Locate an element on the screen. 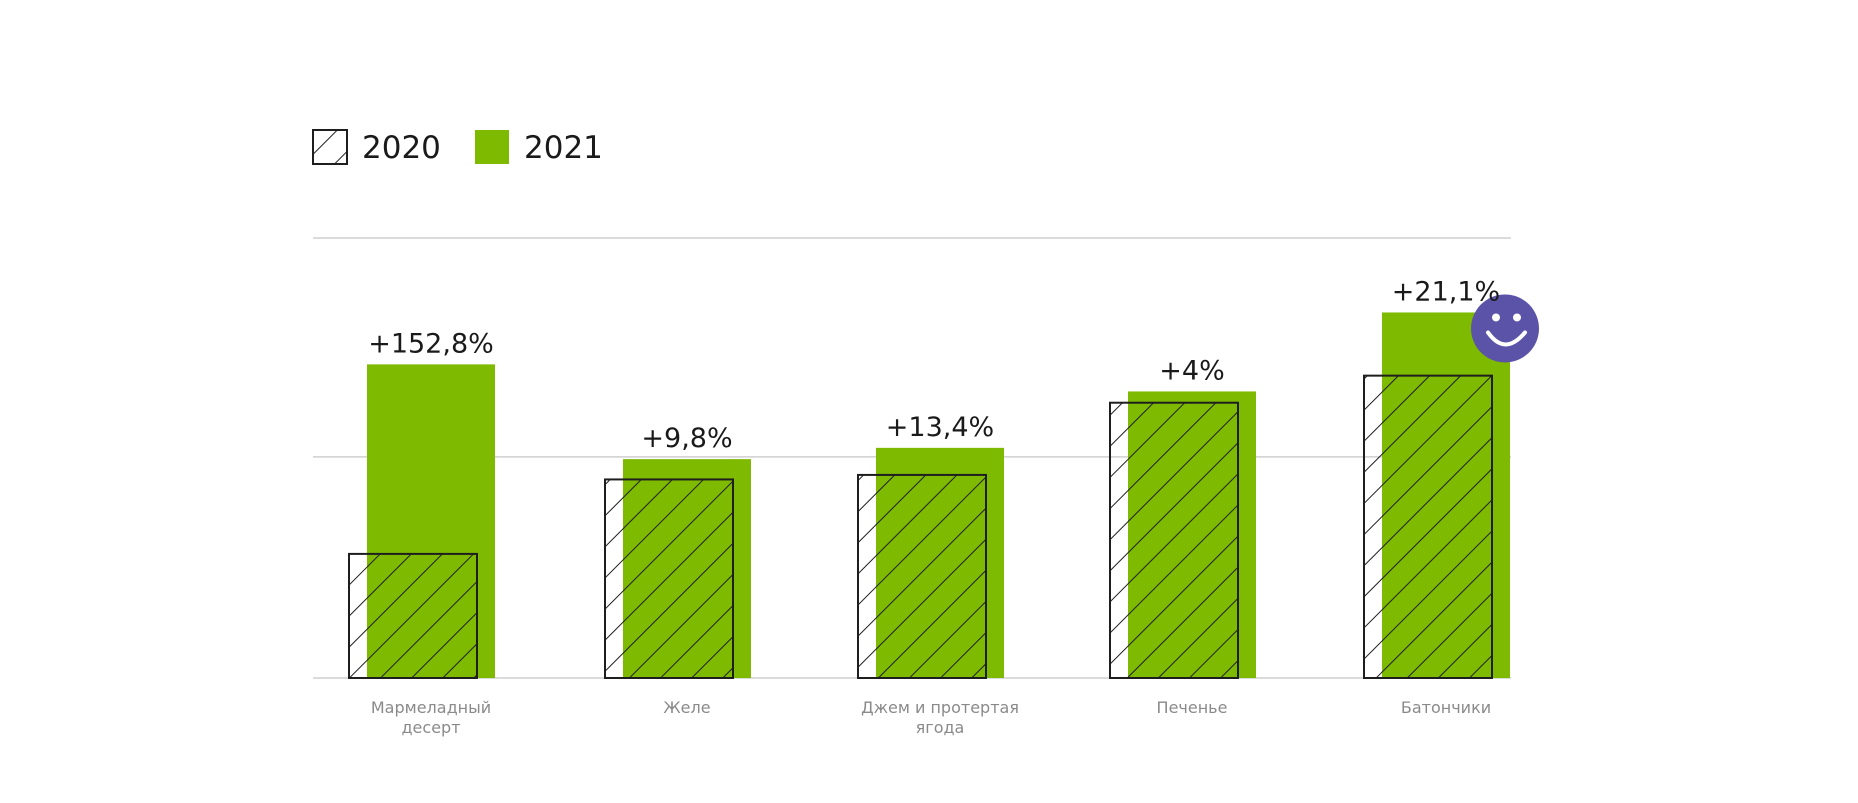 The image size is (1858, 803). growth-label-2: +13,4% is located at coordinates (940, 427).